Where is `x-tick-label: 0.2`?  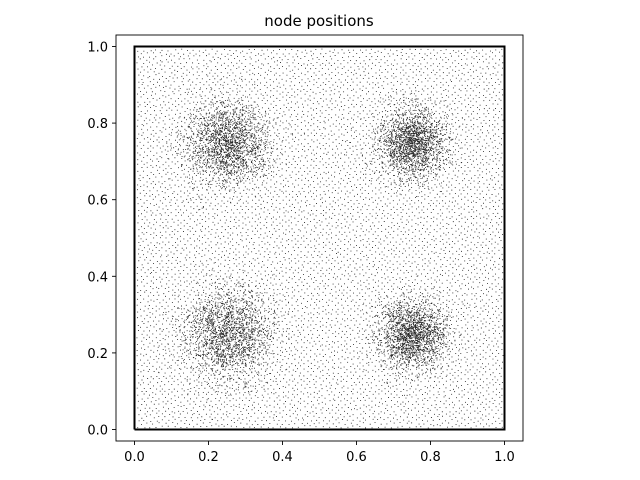 x-tick-label: 0.2 is located at coordinates (208, 457).